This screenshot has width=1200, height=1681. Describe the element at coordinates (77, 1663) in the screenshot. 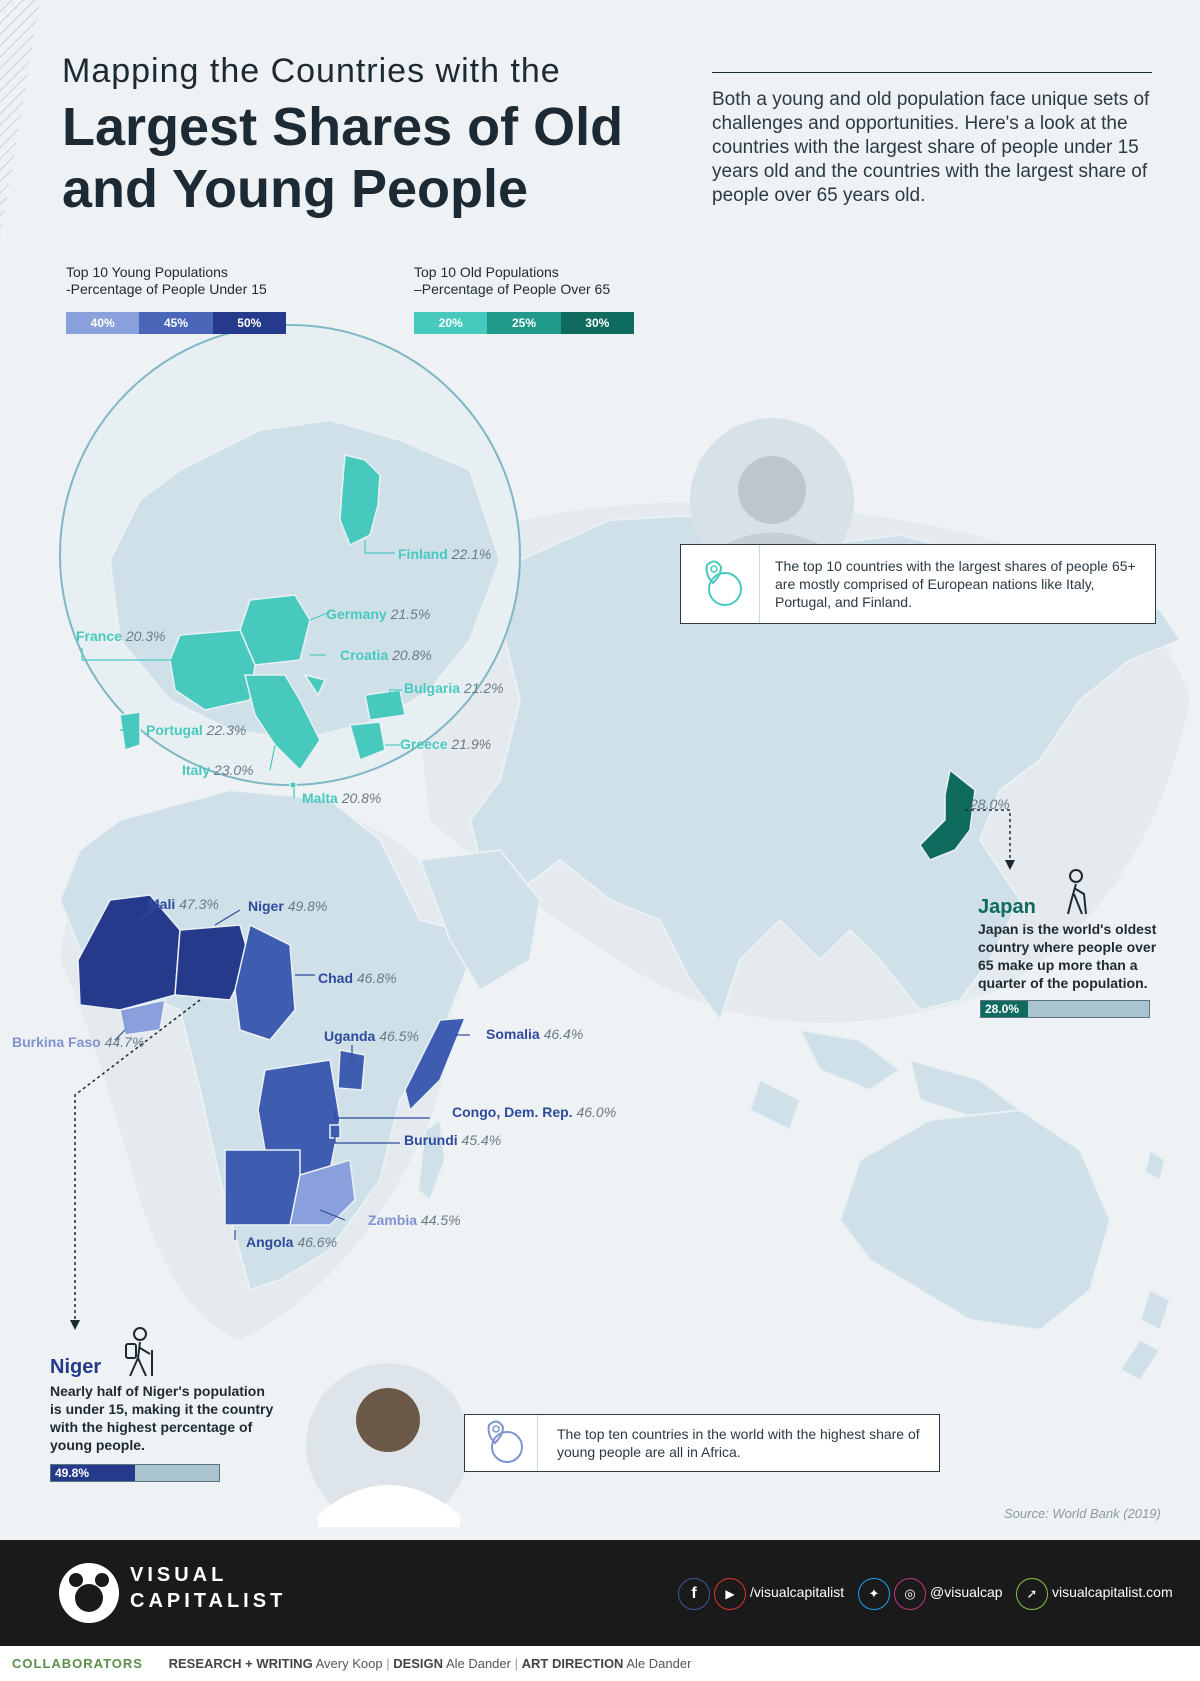

I see `collaborators-label: COLLABORATORS` at that location.